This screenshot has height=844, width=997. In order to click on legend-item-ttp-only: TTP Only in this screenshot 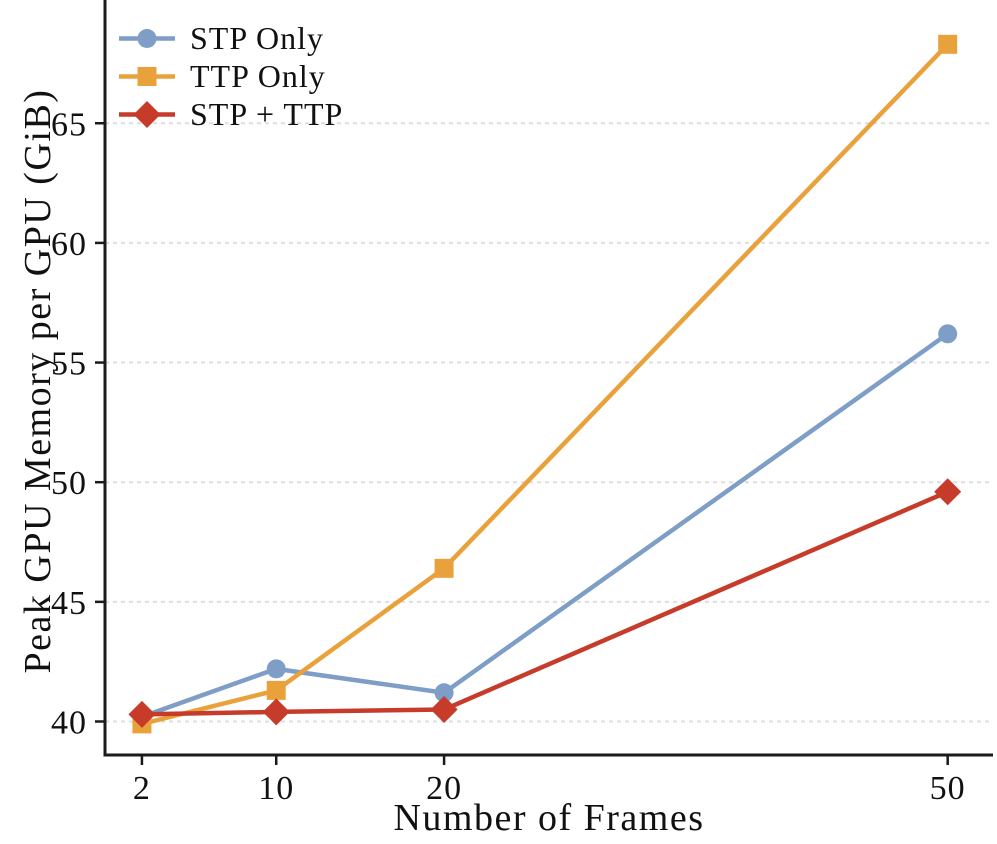, I will do `click(231, 76)`.